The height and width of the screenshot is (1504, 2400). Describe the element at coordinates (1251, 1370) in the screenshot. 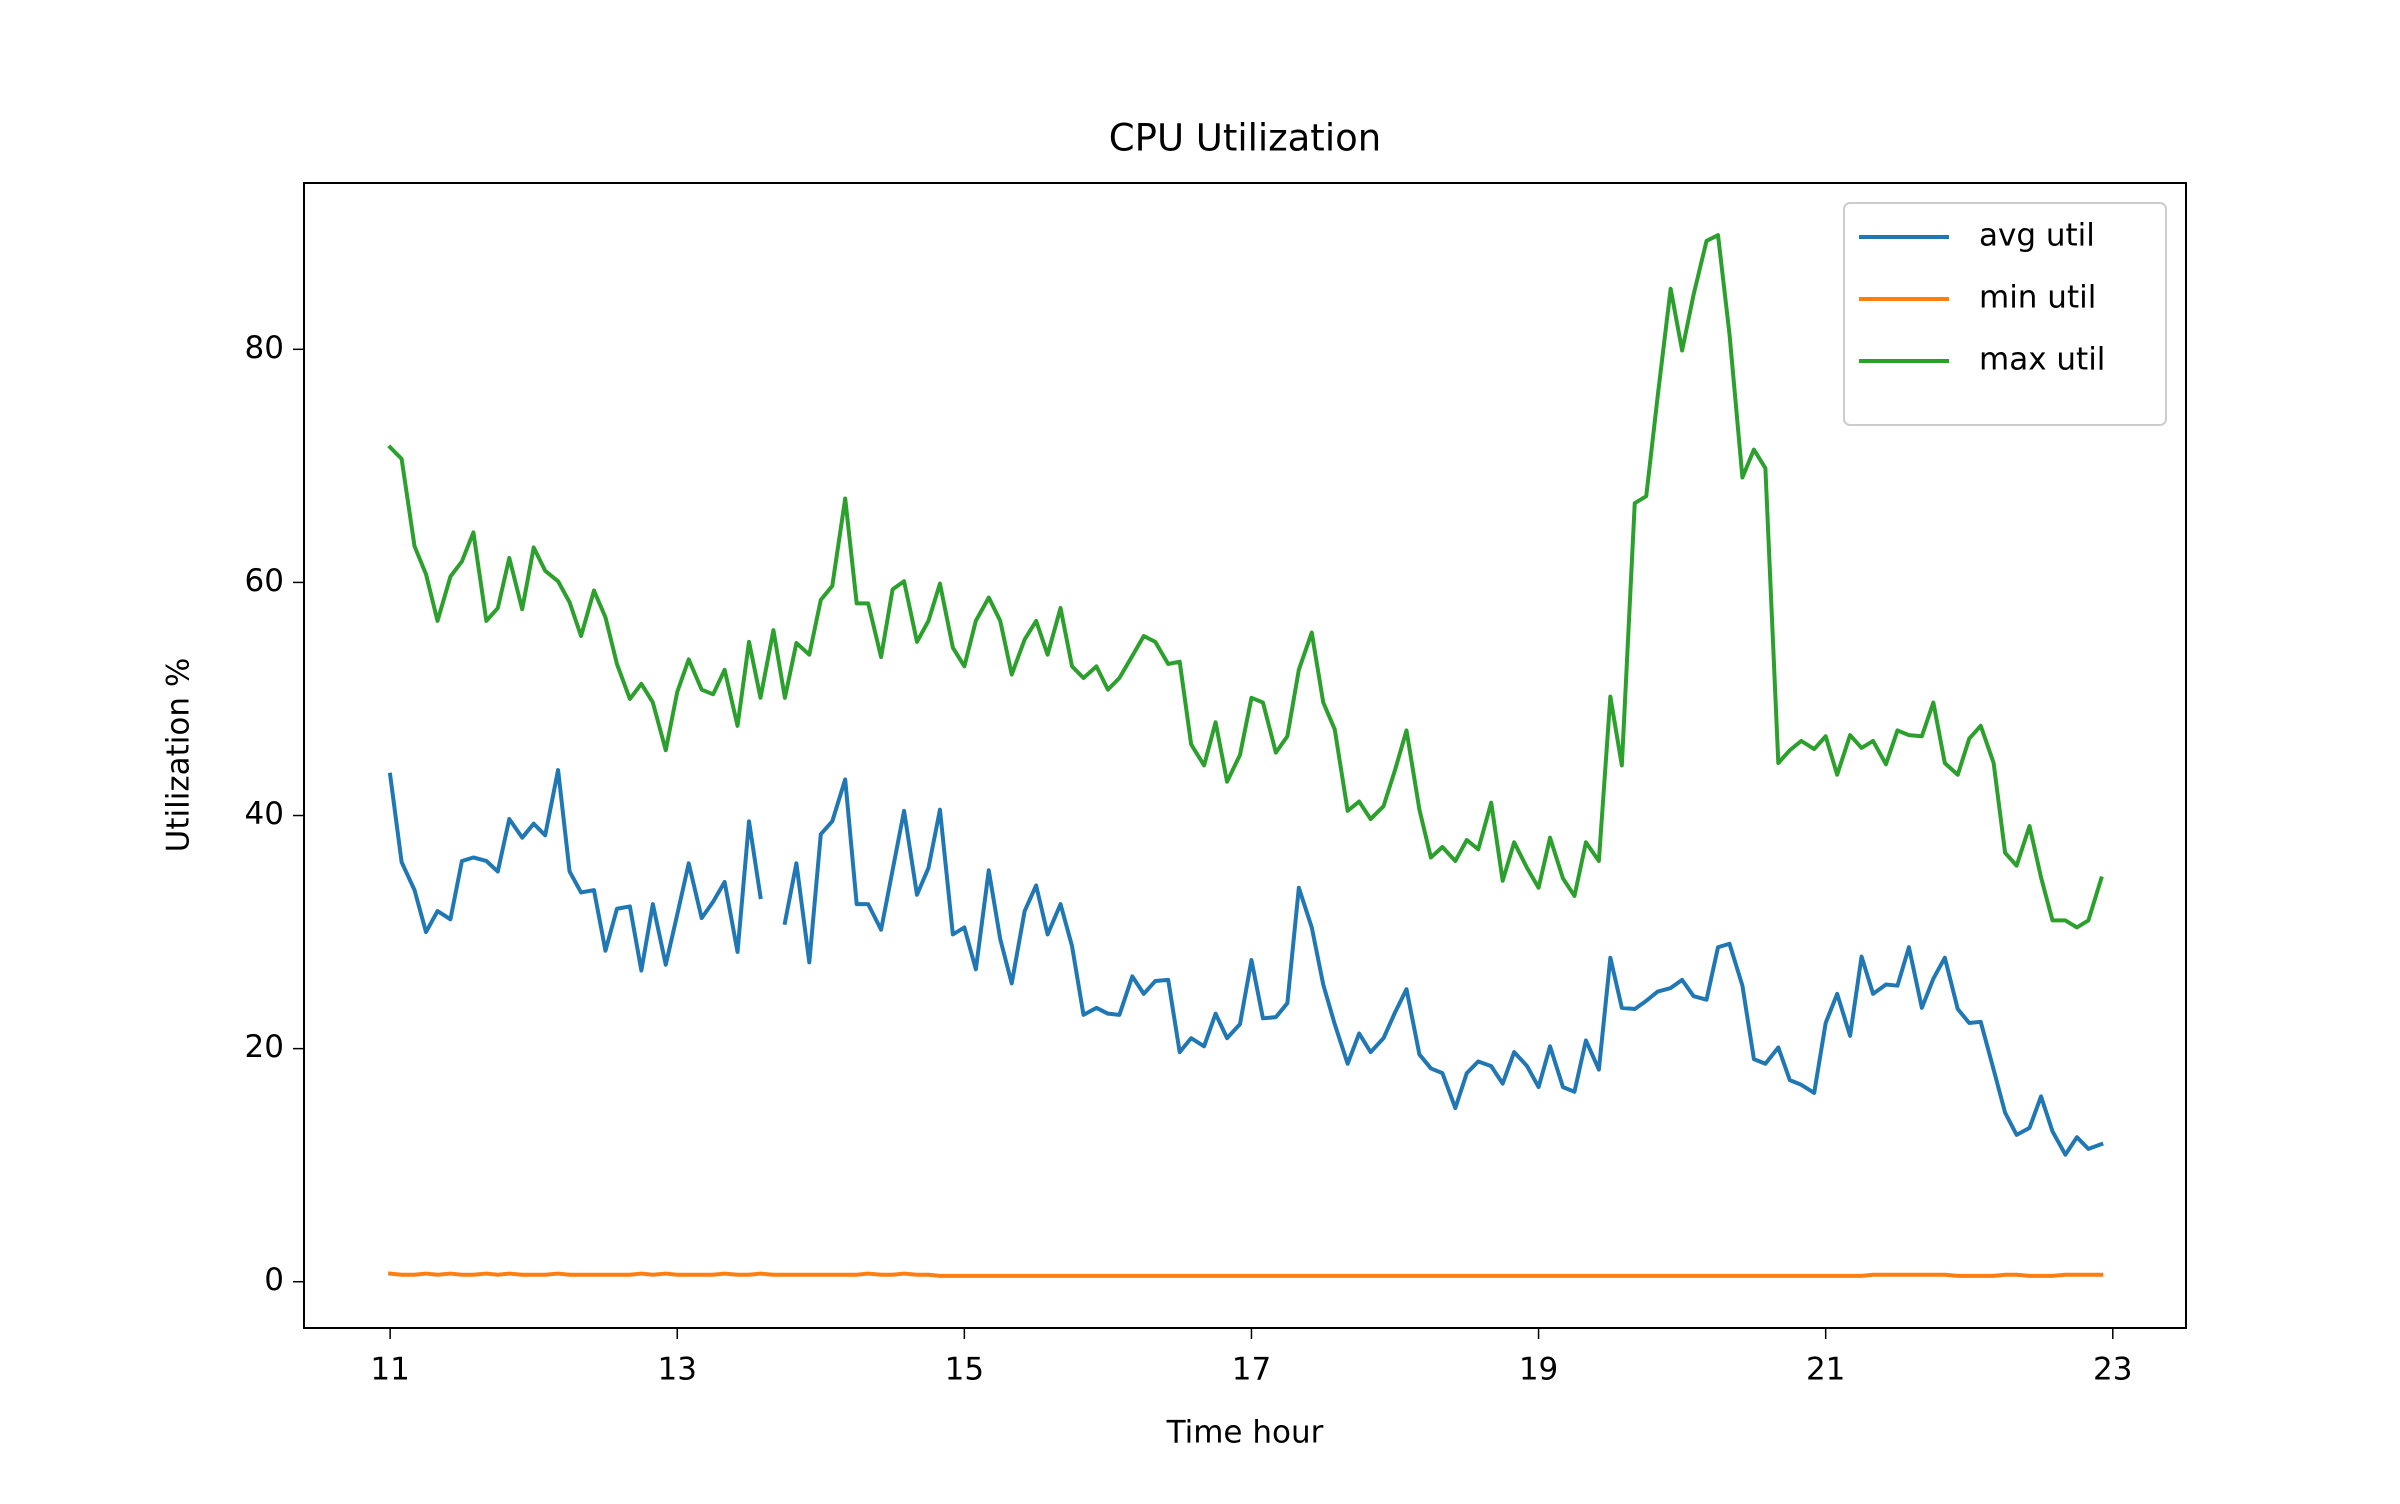

I see `x-tick-label: 17` at that location.